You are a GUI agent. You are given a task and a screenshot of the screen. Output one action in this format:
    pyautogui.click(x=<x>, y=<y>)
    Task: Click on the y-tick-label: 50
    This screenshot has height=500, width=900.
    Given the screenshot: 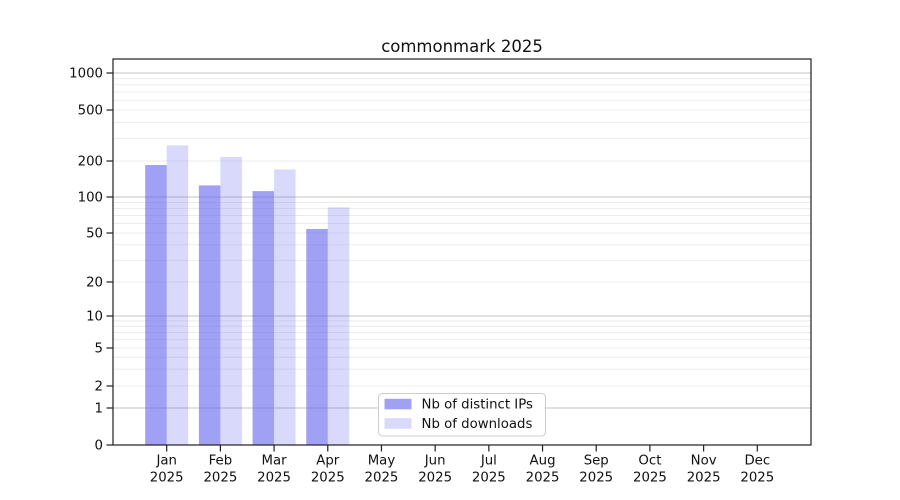 What is the action you would take?
    pyautogui.click(x=94, y=234)
    